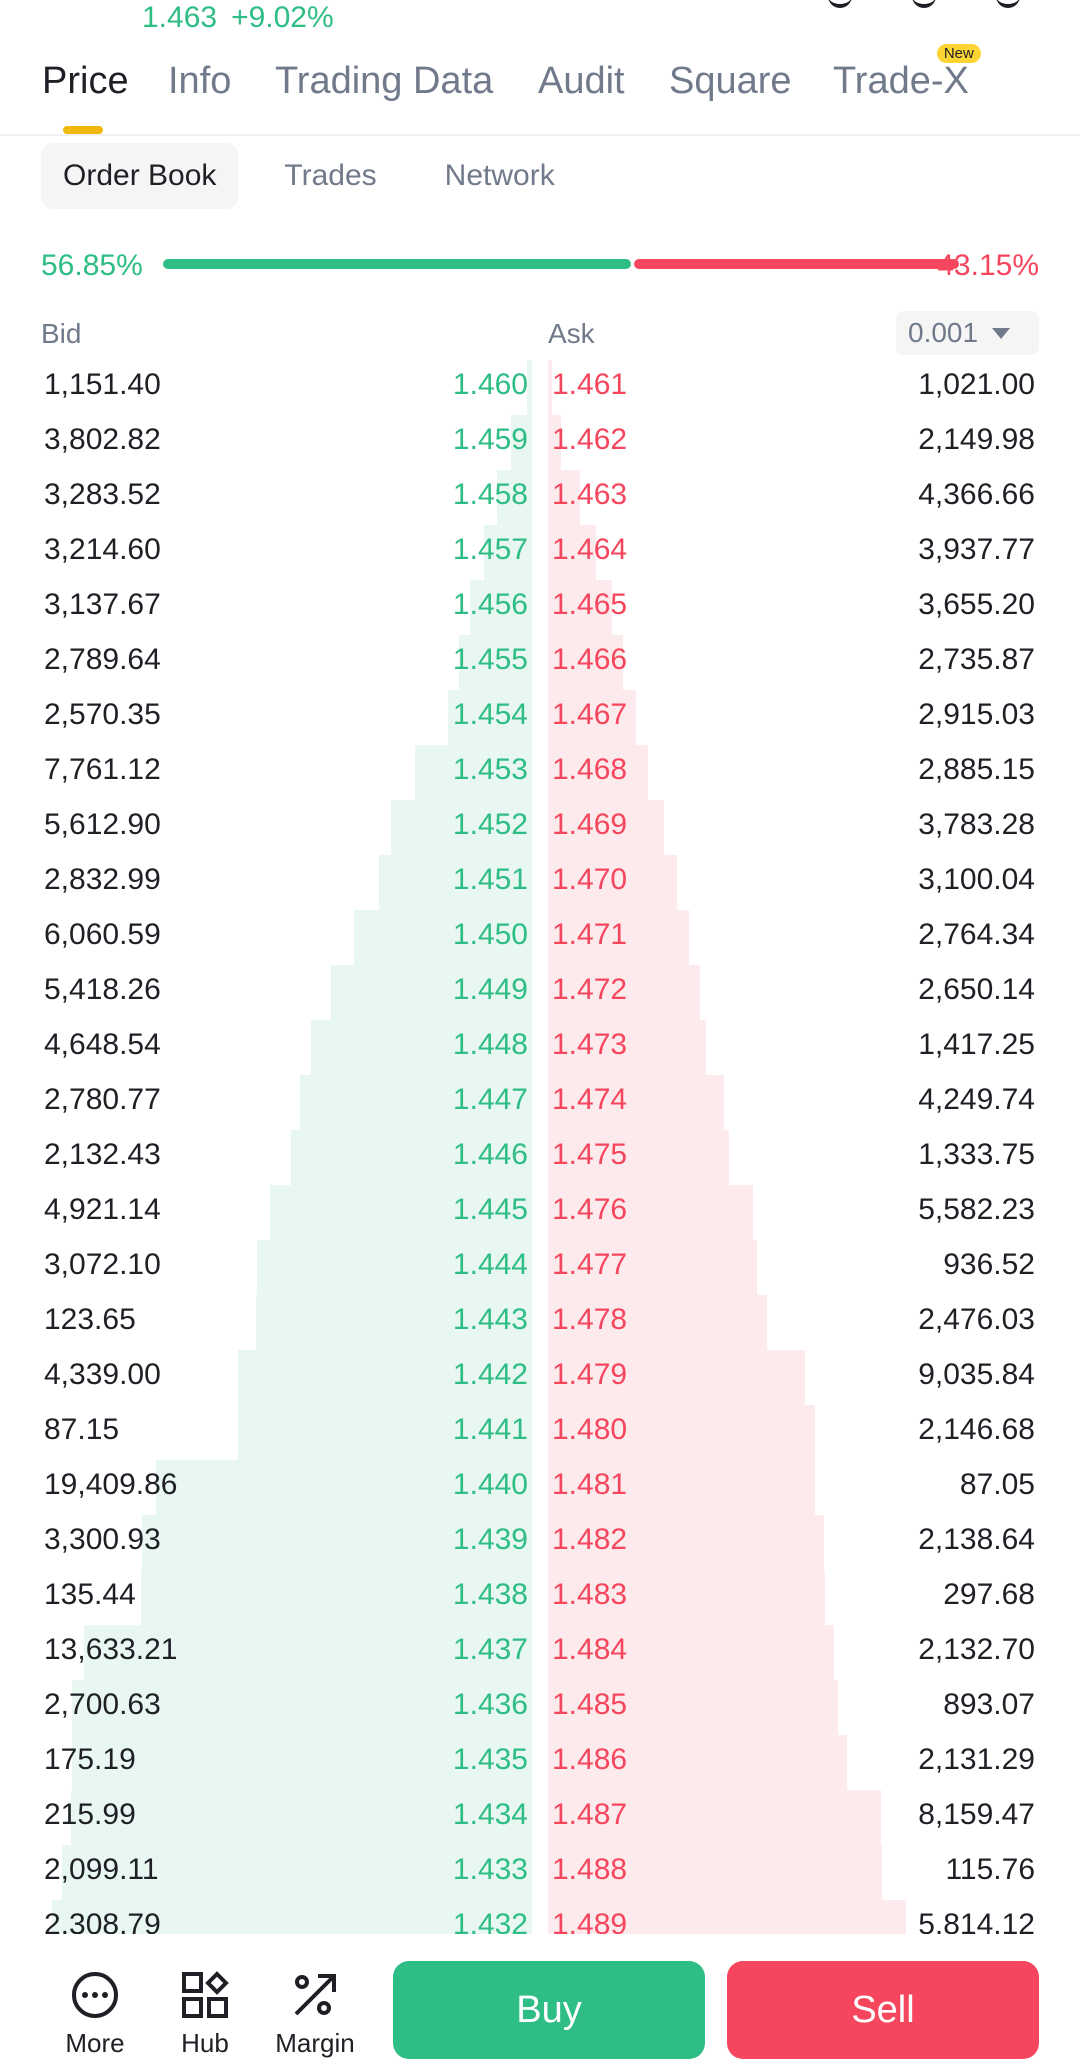  Describe the element at coordinates (490, 769) in the screenshot. I see `bid-price: 1.453` at that location.